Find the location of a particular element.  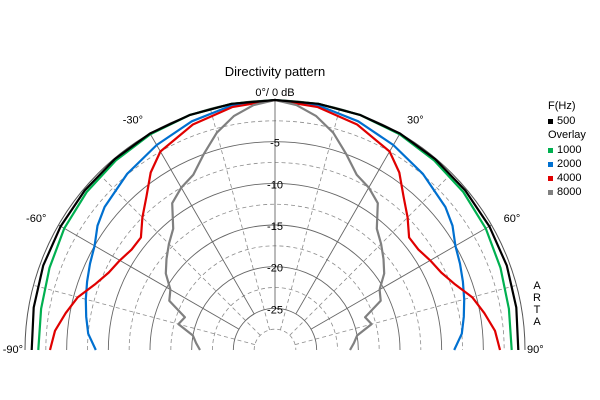

angle-label: 90° is located at coordinates (535, 350).